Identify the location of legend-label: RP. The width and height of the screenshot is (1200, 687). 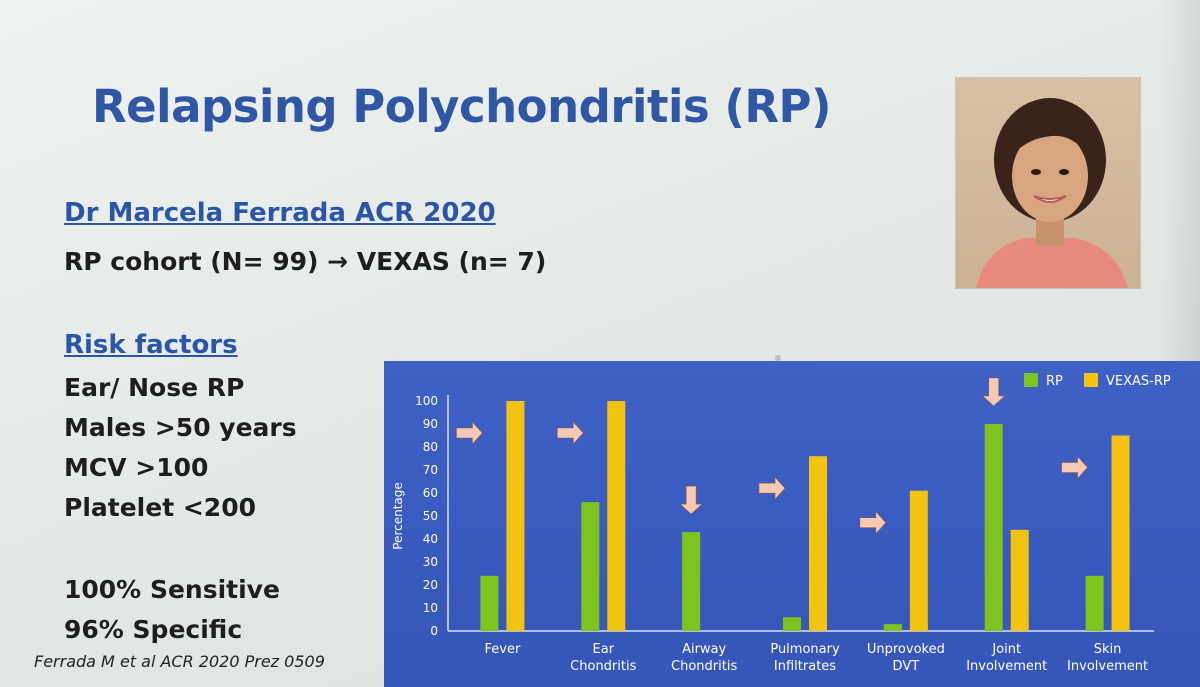
(1054, 381).